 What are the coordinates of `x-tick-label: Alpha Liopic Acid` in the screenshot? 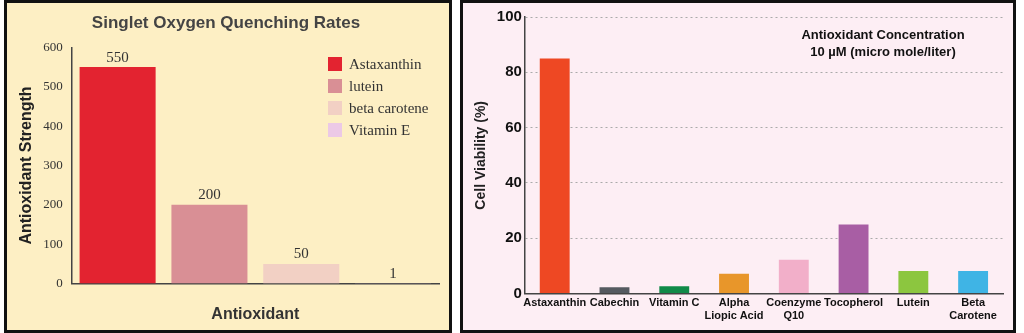 It's located at (734, 309).